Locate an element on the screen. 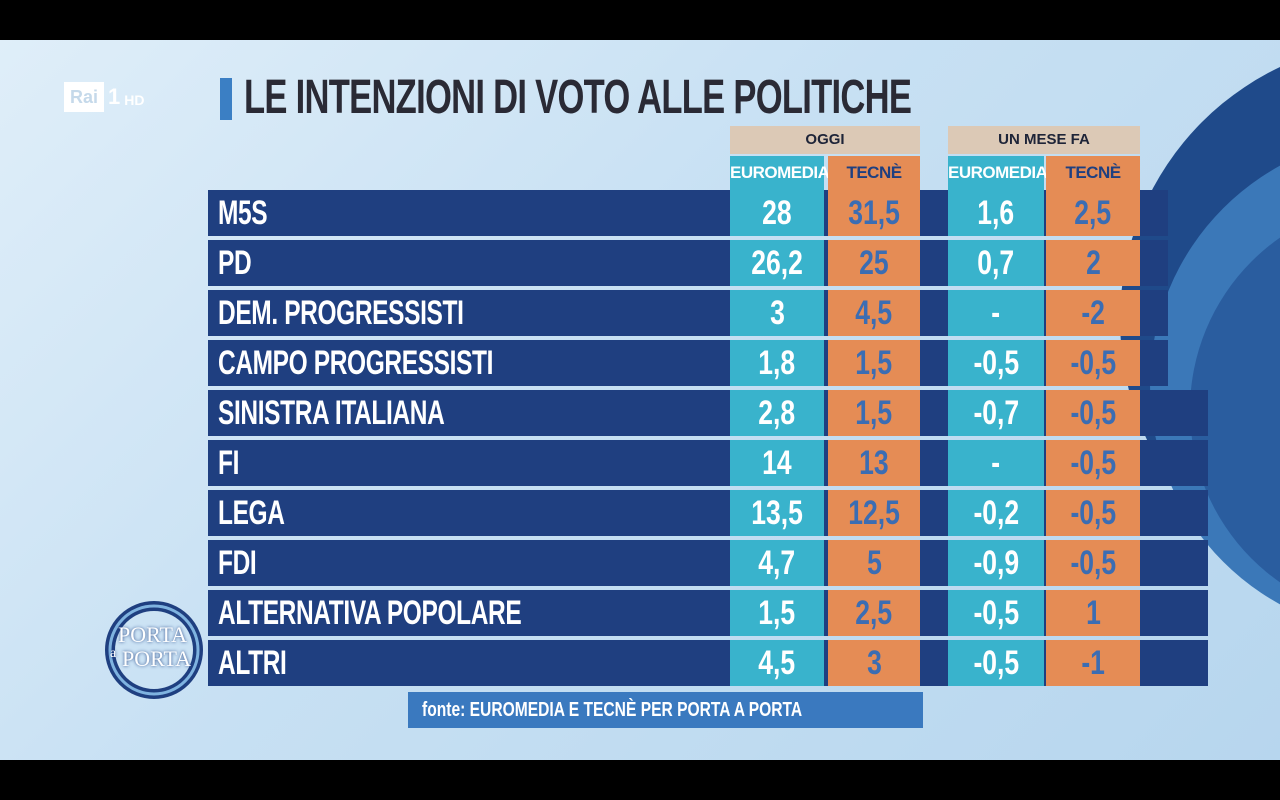  tecne-oggi-cell-value: 2,5 is located at coordinates (874, 613).